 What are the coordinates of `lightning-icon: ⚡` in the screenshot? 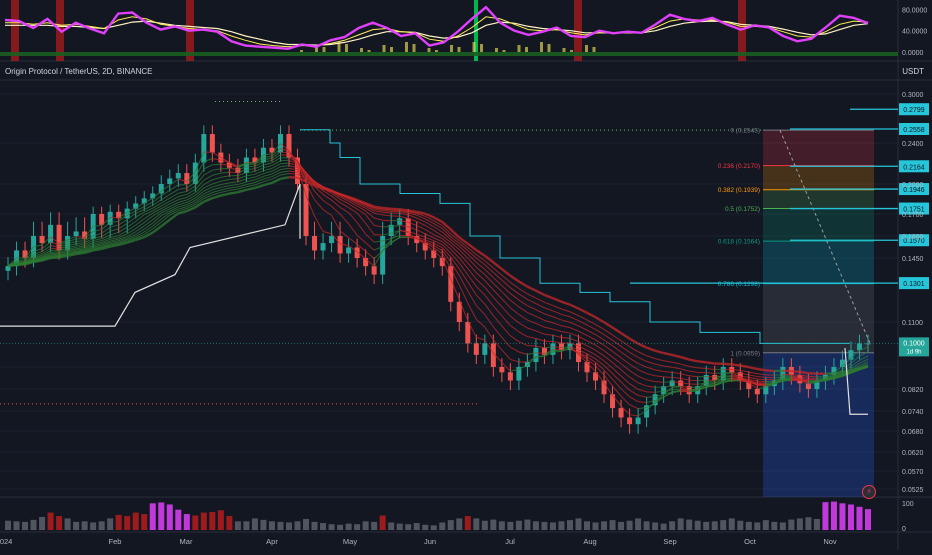 It's located at (869, 492).